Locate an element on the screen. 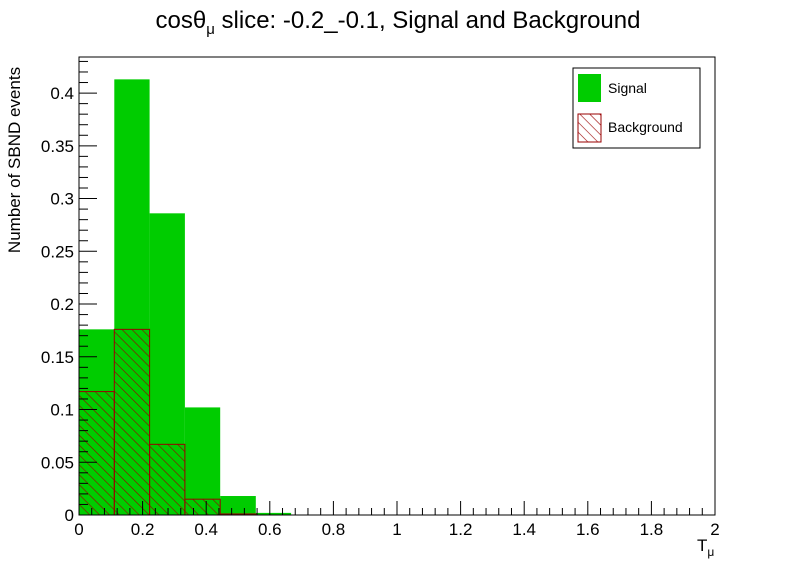 Image resolution: width=796 pixels, height=572 pixels. x-tick-label: 0.4 is located at coordinates (206, 529).